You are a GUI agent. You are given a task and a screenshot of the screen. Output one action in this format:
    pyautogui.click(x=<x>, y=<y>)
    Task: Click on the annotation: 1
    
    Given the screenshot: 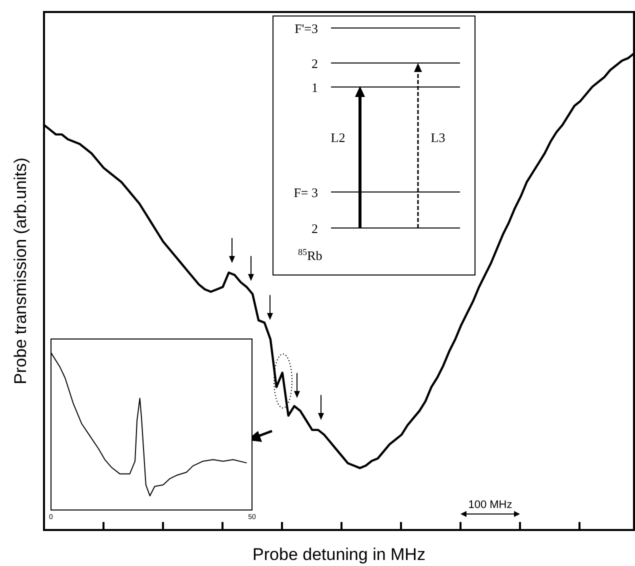 What is the action you would take?
    pyautogui.click(x=315, y=87)
    